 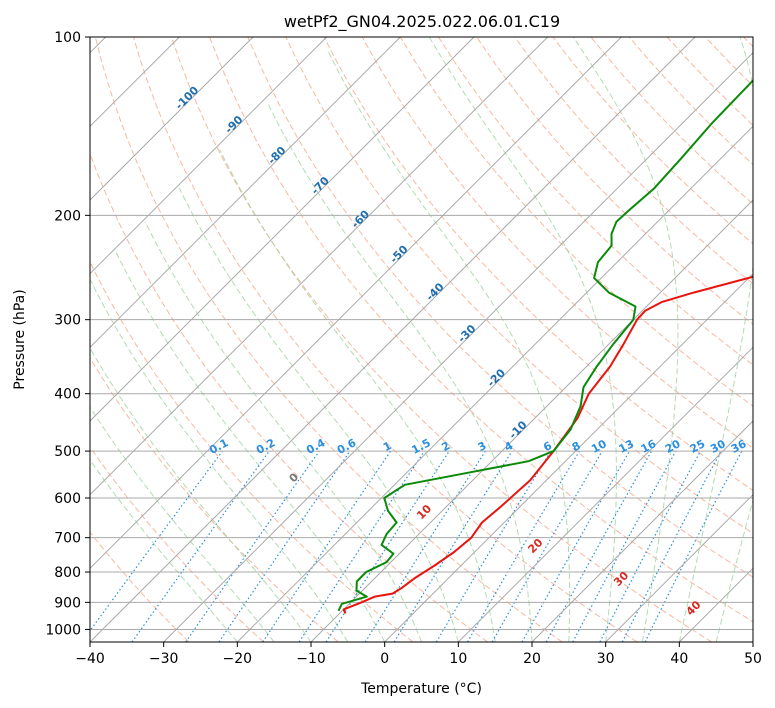 I want to click on mixing-ratio-label: 20, so click(x=673, y=446).